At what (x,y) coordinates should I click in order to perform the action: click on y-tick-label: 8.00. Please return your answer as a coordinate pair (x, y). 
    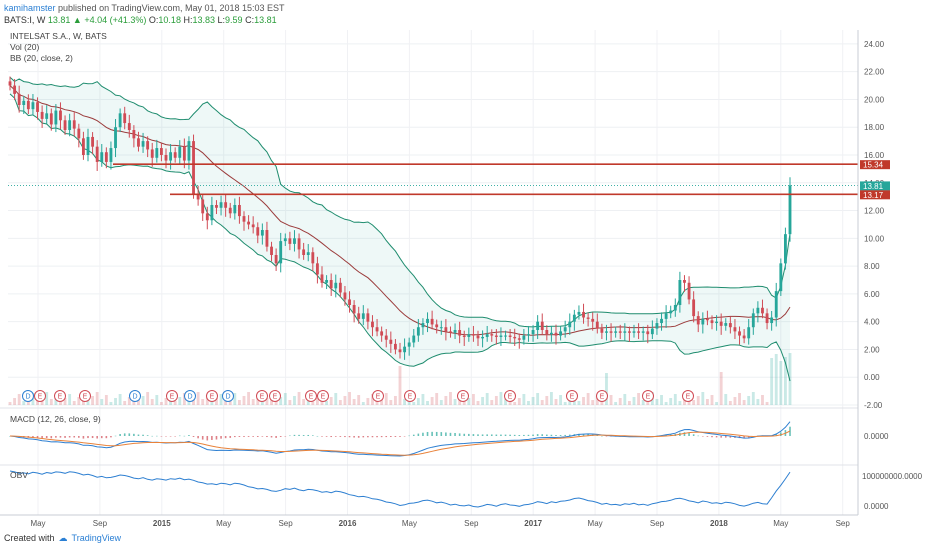
    Looking at the image, I should click on (872, 266).